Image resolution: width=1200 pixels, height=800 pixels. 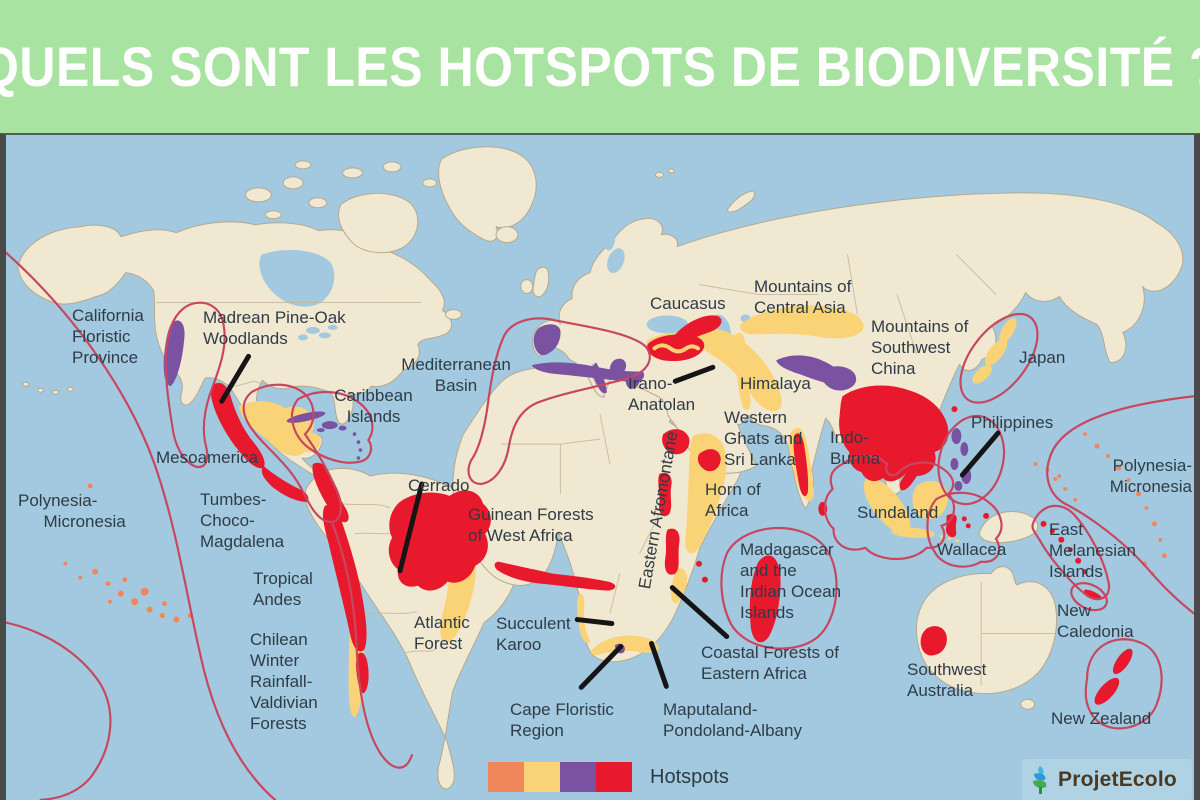 What do you see at coordinates (982, 374) in the screenshot?
I see `japan-island-south` at bounding box center [982, 374].